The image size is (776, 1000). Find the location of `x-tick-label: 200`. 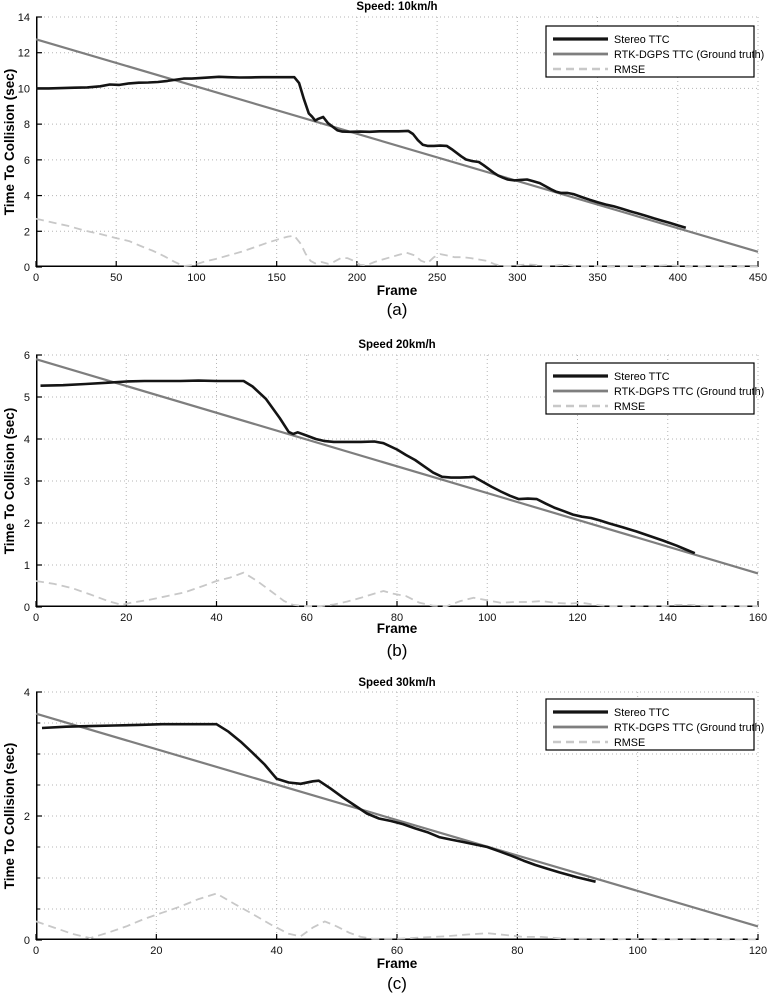

x-tick-label: 200 is located at coordinates (357, 278).